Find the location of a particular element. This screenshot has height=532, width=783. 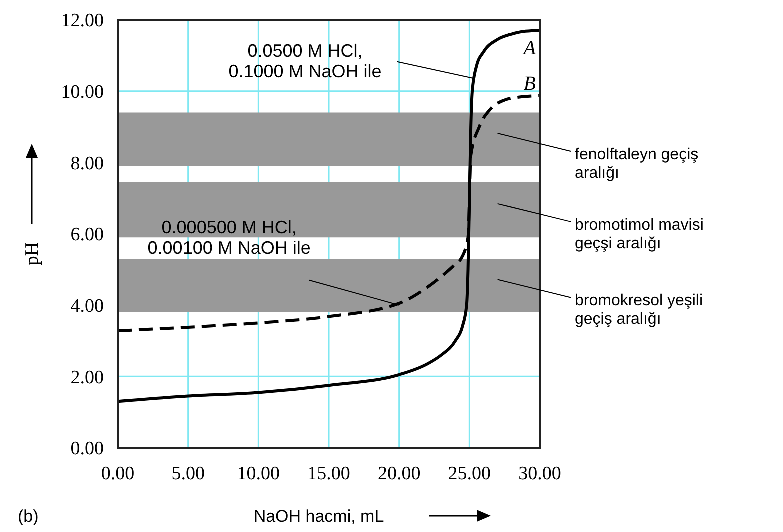

y-tick-label: 6.00 is located at coordinates (87, 235).